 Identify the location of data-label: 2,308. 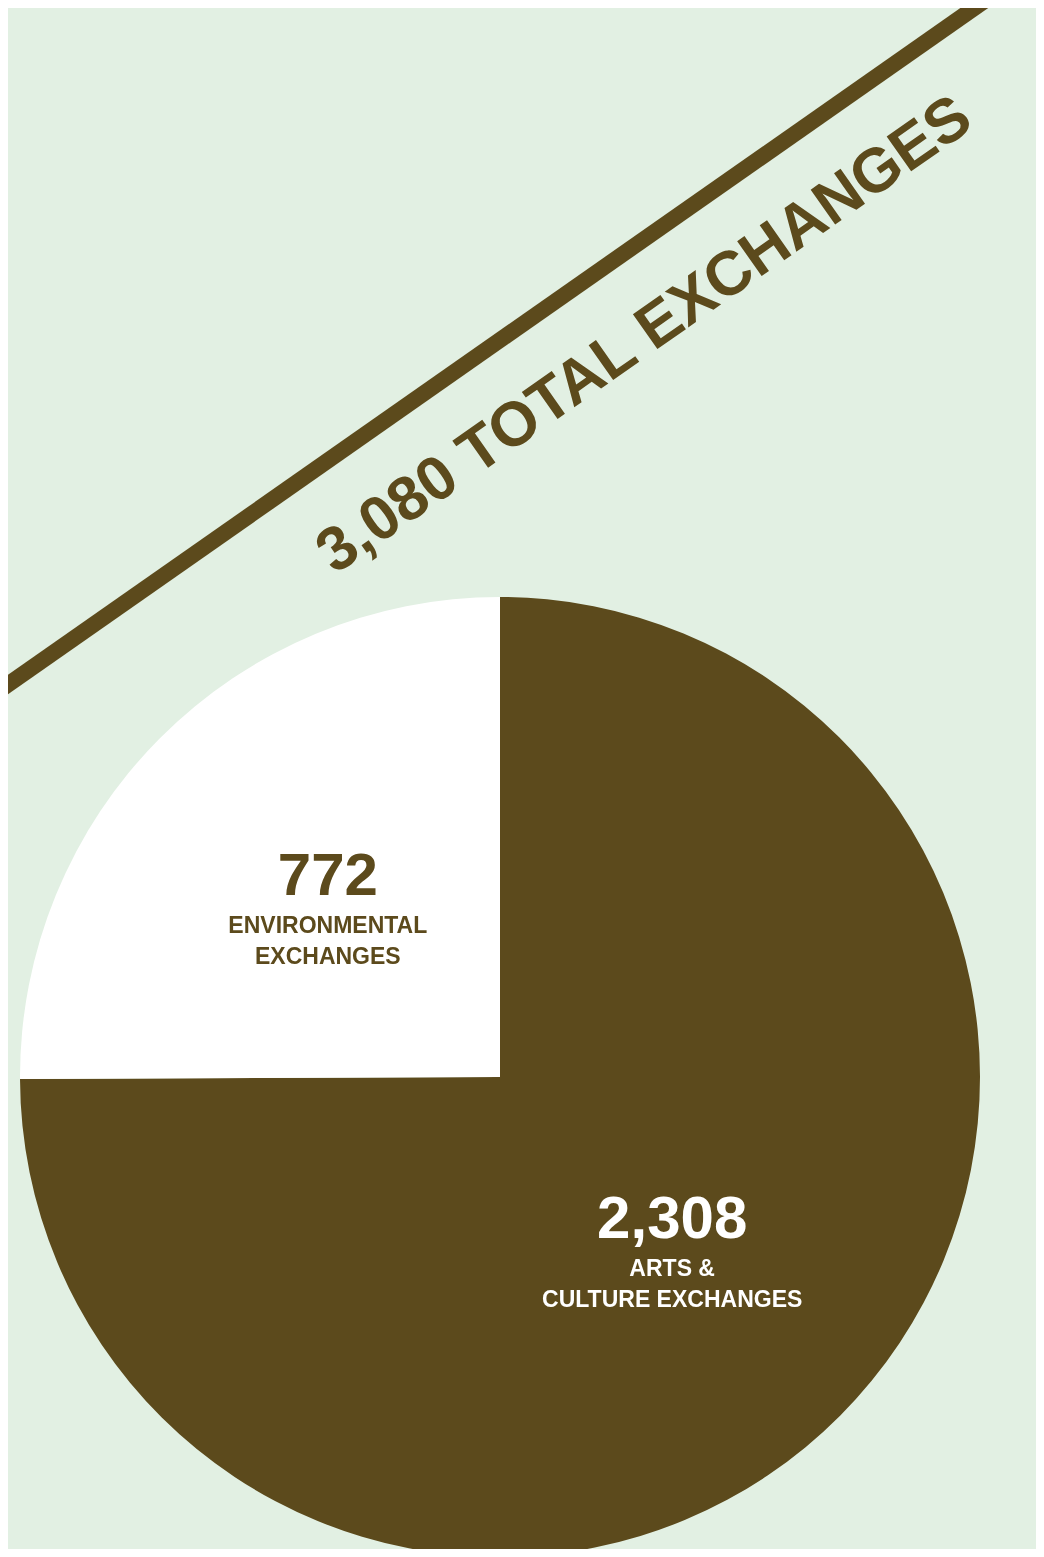
(672, 1217).